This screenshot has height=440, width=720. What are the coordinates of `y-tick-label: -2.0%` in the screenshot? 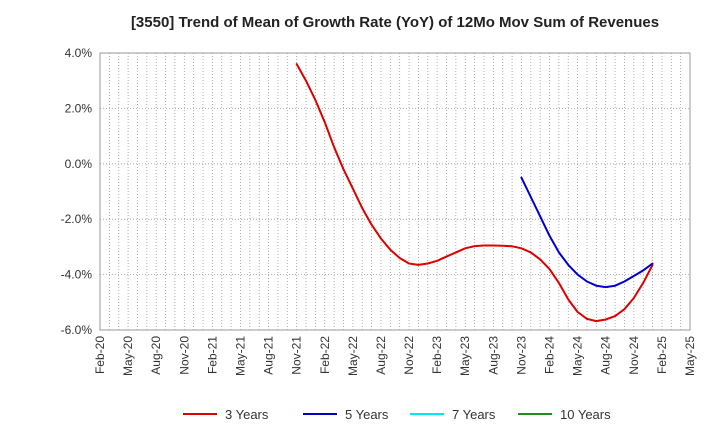 It's located at (77, 219).